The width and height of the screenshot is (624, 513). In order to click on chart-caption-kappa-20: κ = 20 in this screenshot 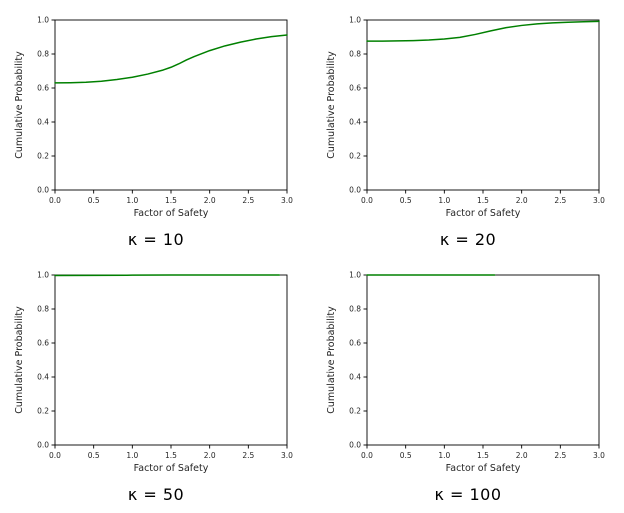, I will do `click(468, 239)`.